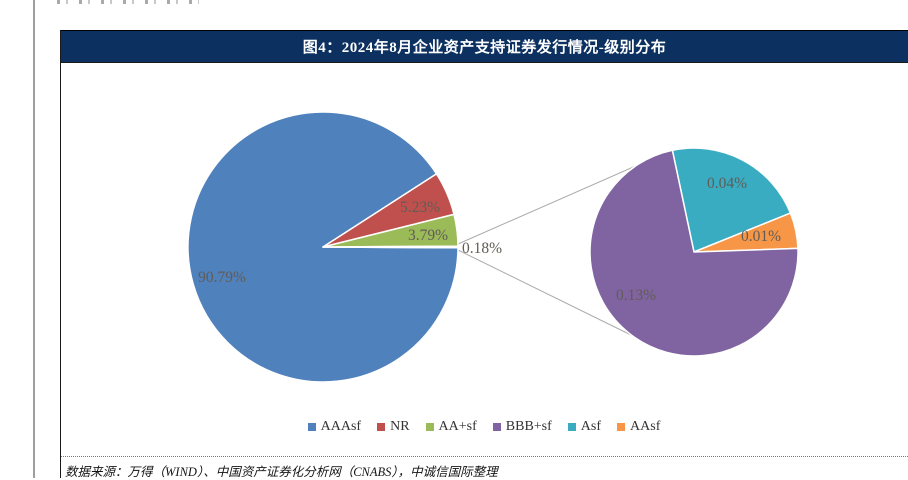 This screenshot has height=480, width=908. What do you see at coordinates (420, 207) in the screenshot?
I see `data-label-nr: 5.23%` at bounding box center [420, 207].